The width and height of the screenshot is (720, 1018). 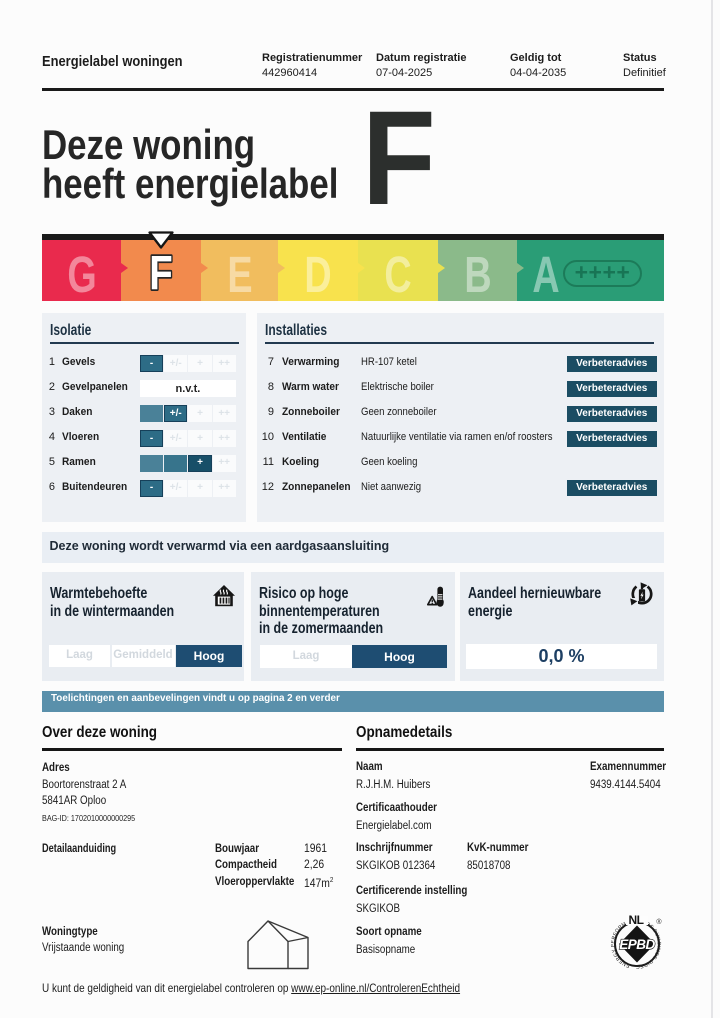 I want to click on svg-text: F, so click(x=160, y=273).